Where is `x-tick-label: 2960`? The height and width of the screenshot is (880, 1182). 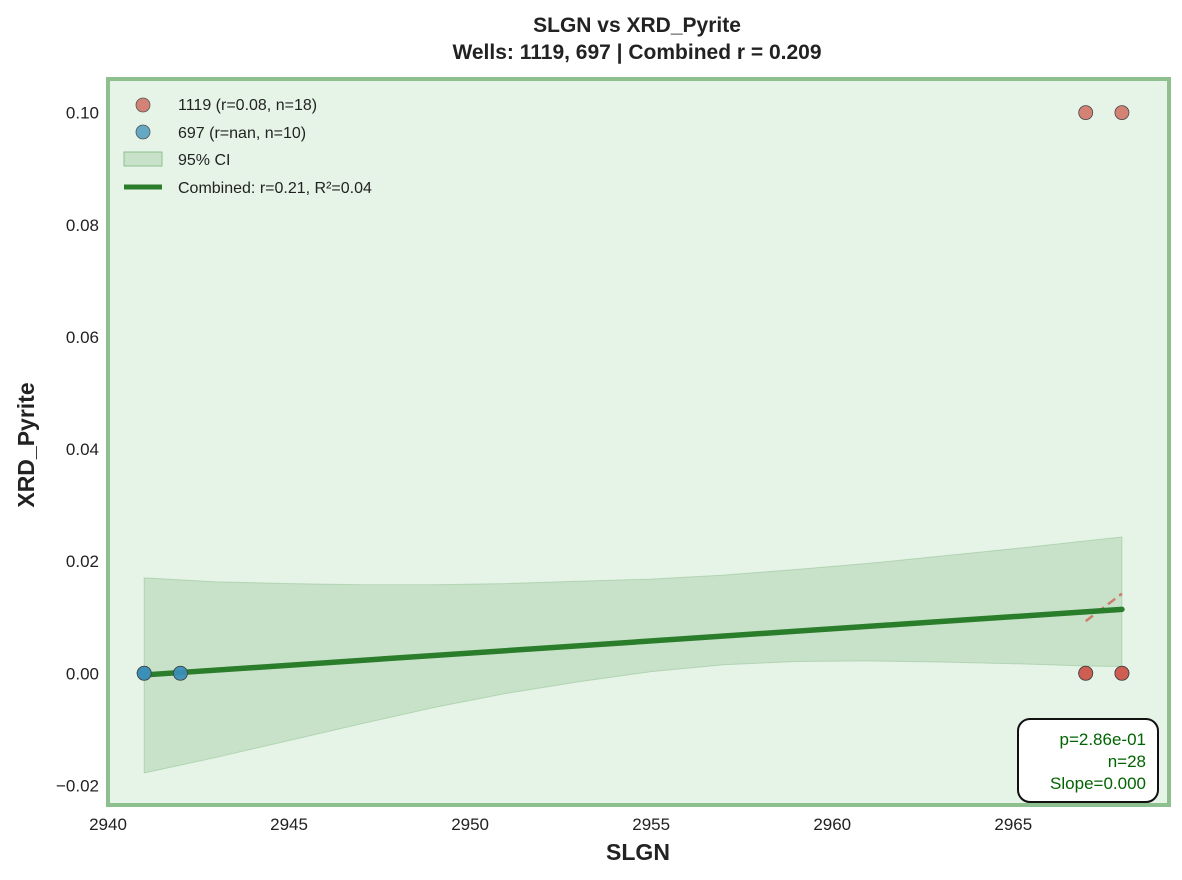
x-tick-label: 2960 is located at coordinates (832, 824).